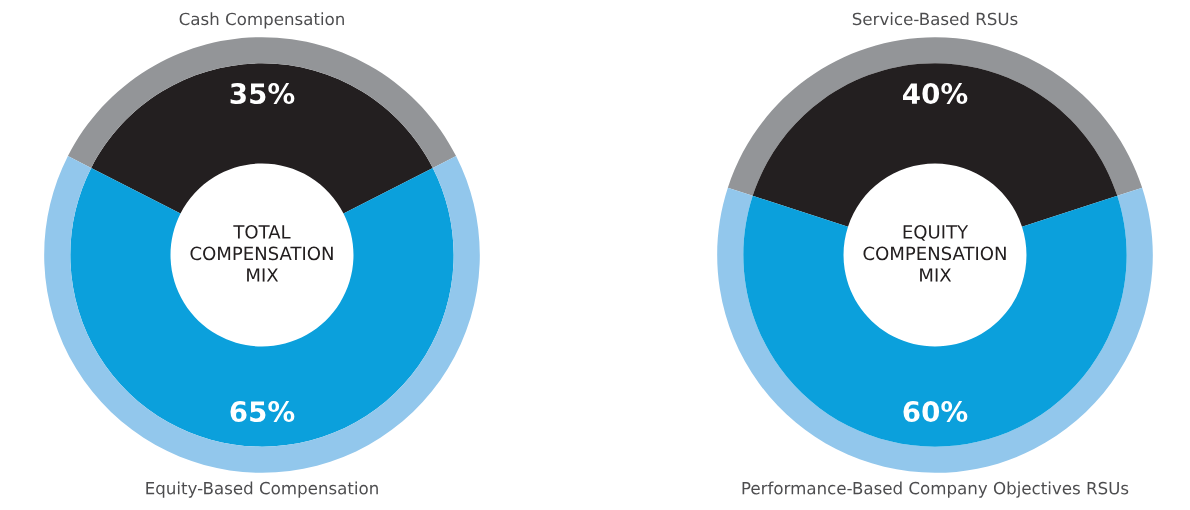 The image size is (1190, 510). Describe the element at coordinates (935, 19) in the screenshot. I see `slice-label: Service-Based RSUs` at that location.